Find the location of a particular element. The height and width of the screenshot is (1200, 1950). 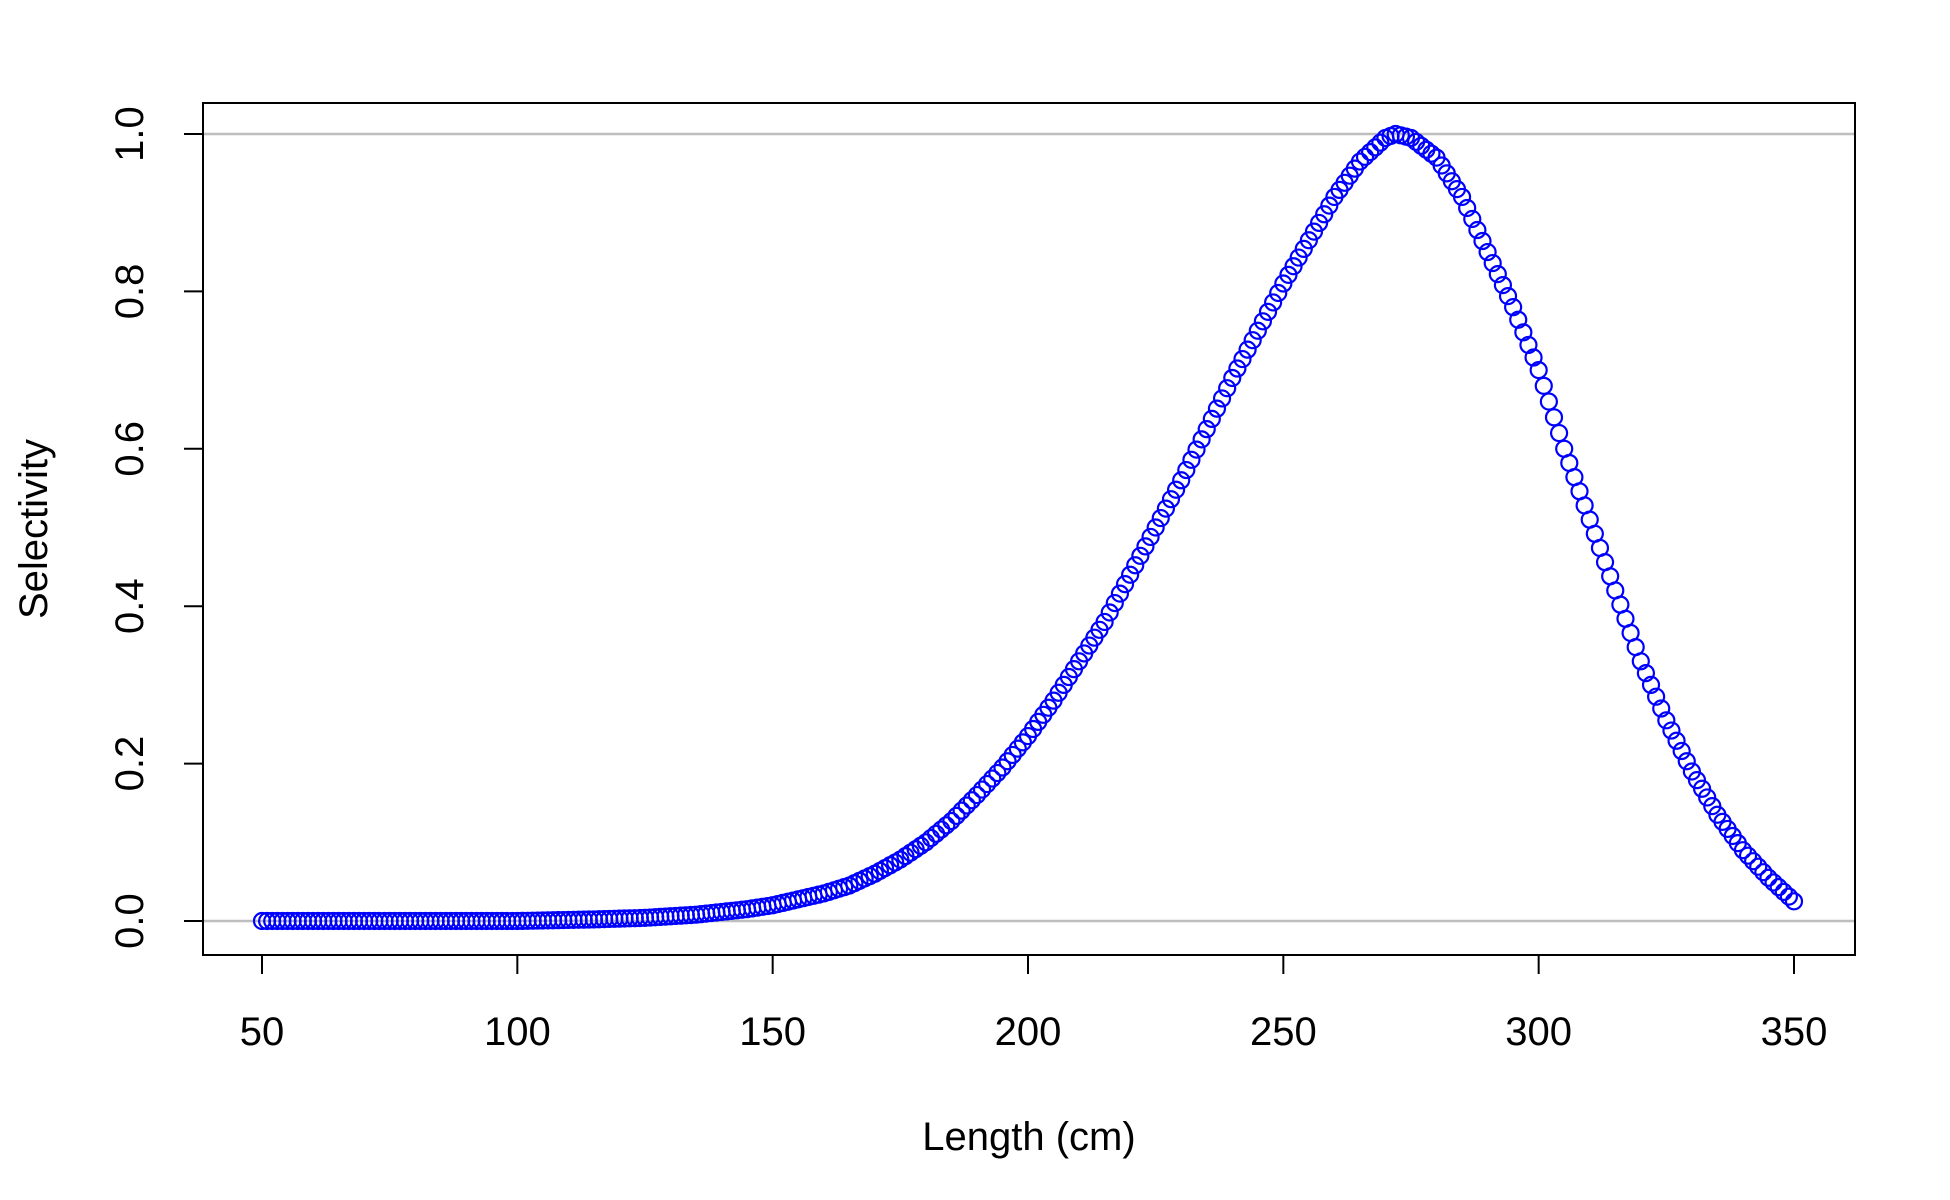

x-axis-title: Length (cm) is located at coordinates (1028, 1137).